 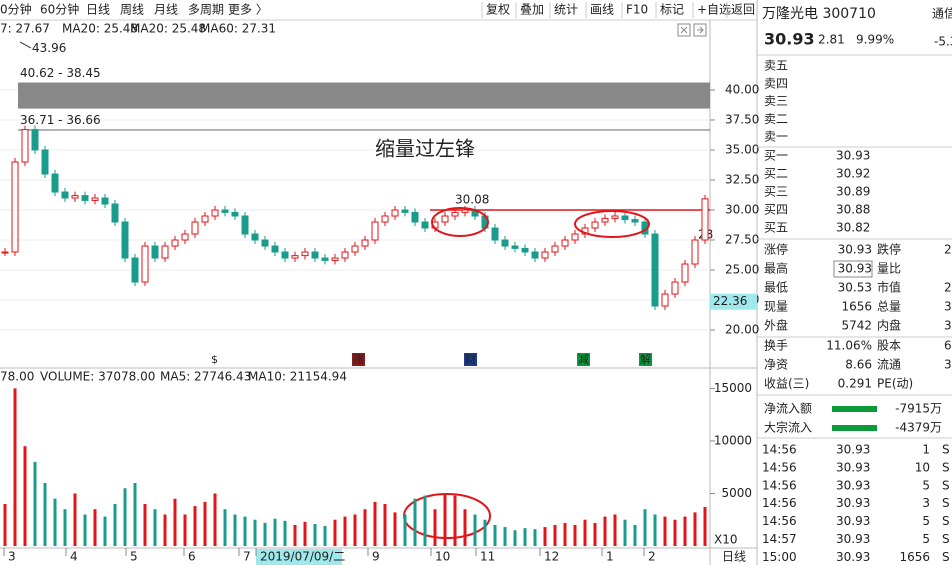 What do you see at coordinates (672, 10) in the screenshot?
I see `toolbar-button: 标记` at bounding box center [672, 10].